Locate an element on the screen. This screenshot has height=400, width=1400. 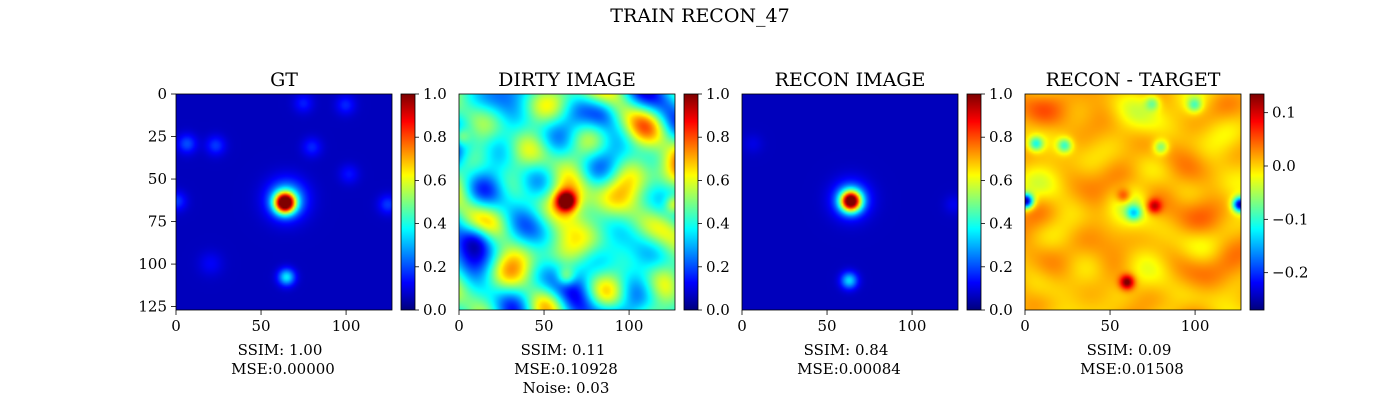
colorbar-tick-label: −0.2 is located at coordinates (1290, 273).